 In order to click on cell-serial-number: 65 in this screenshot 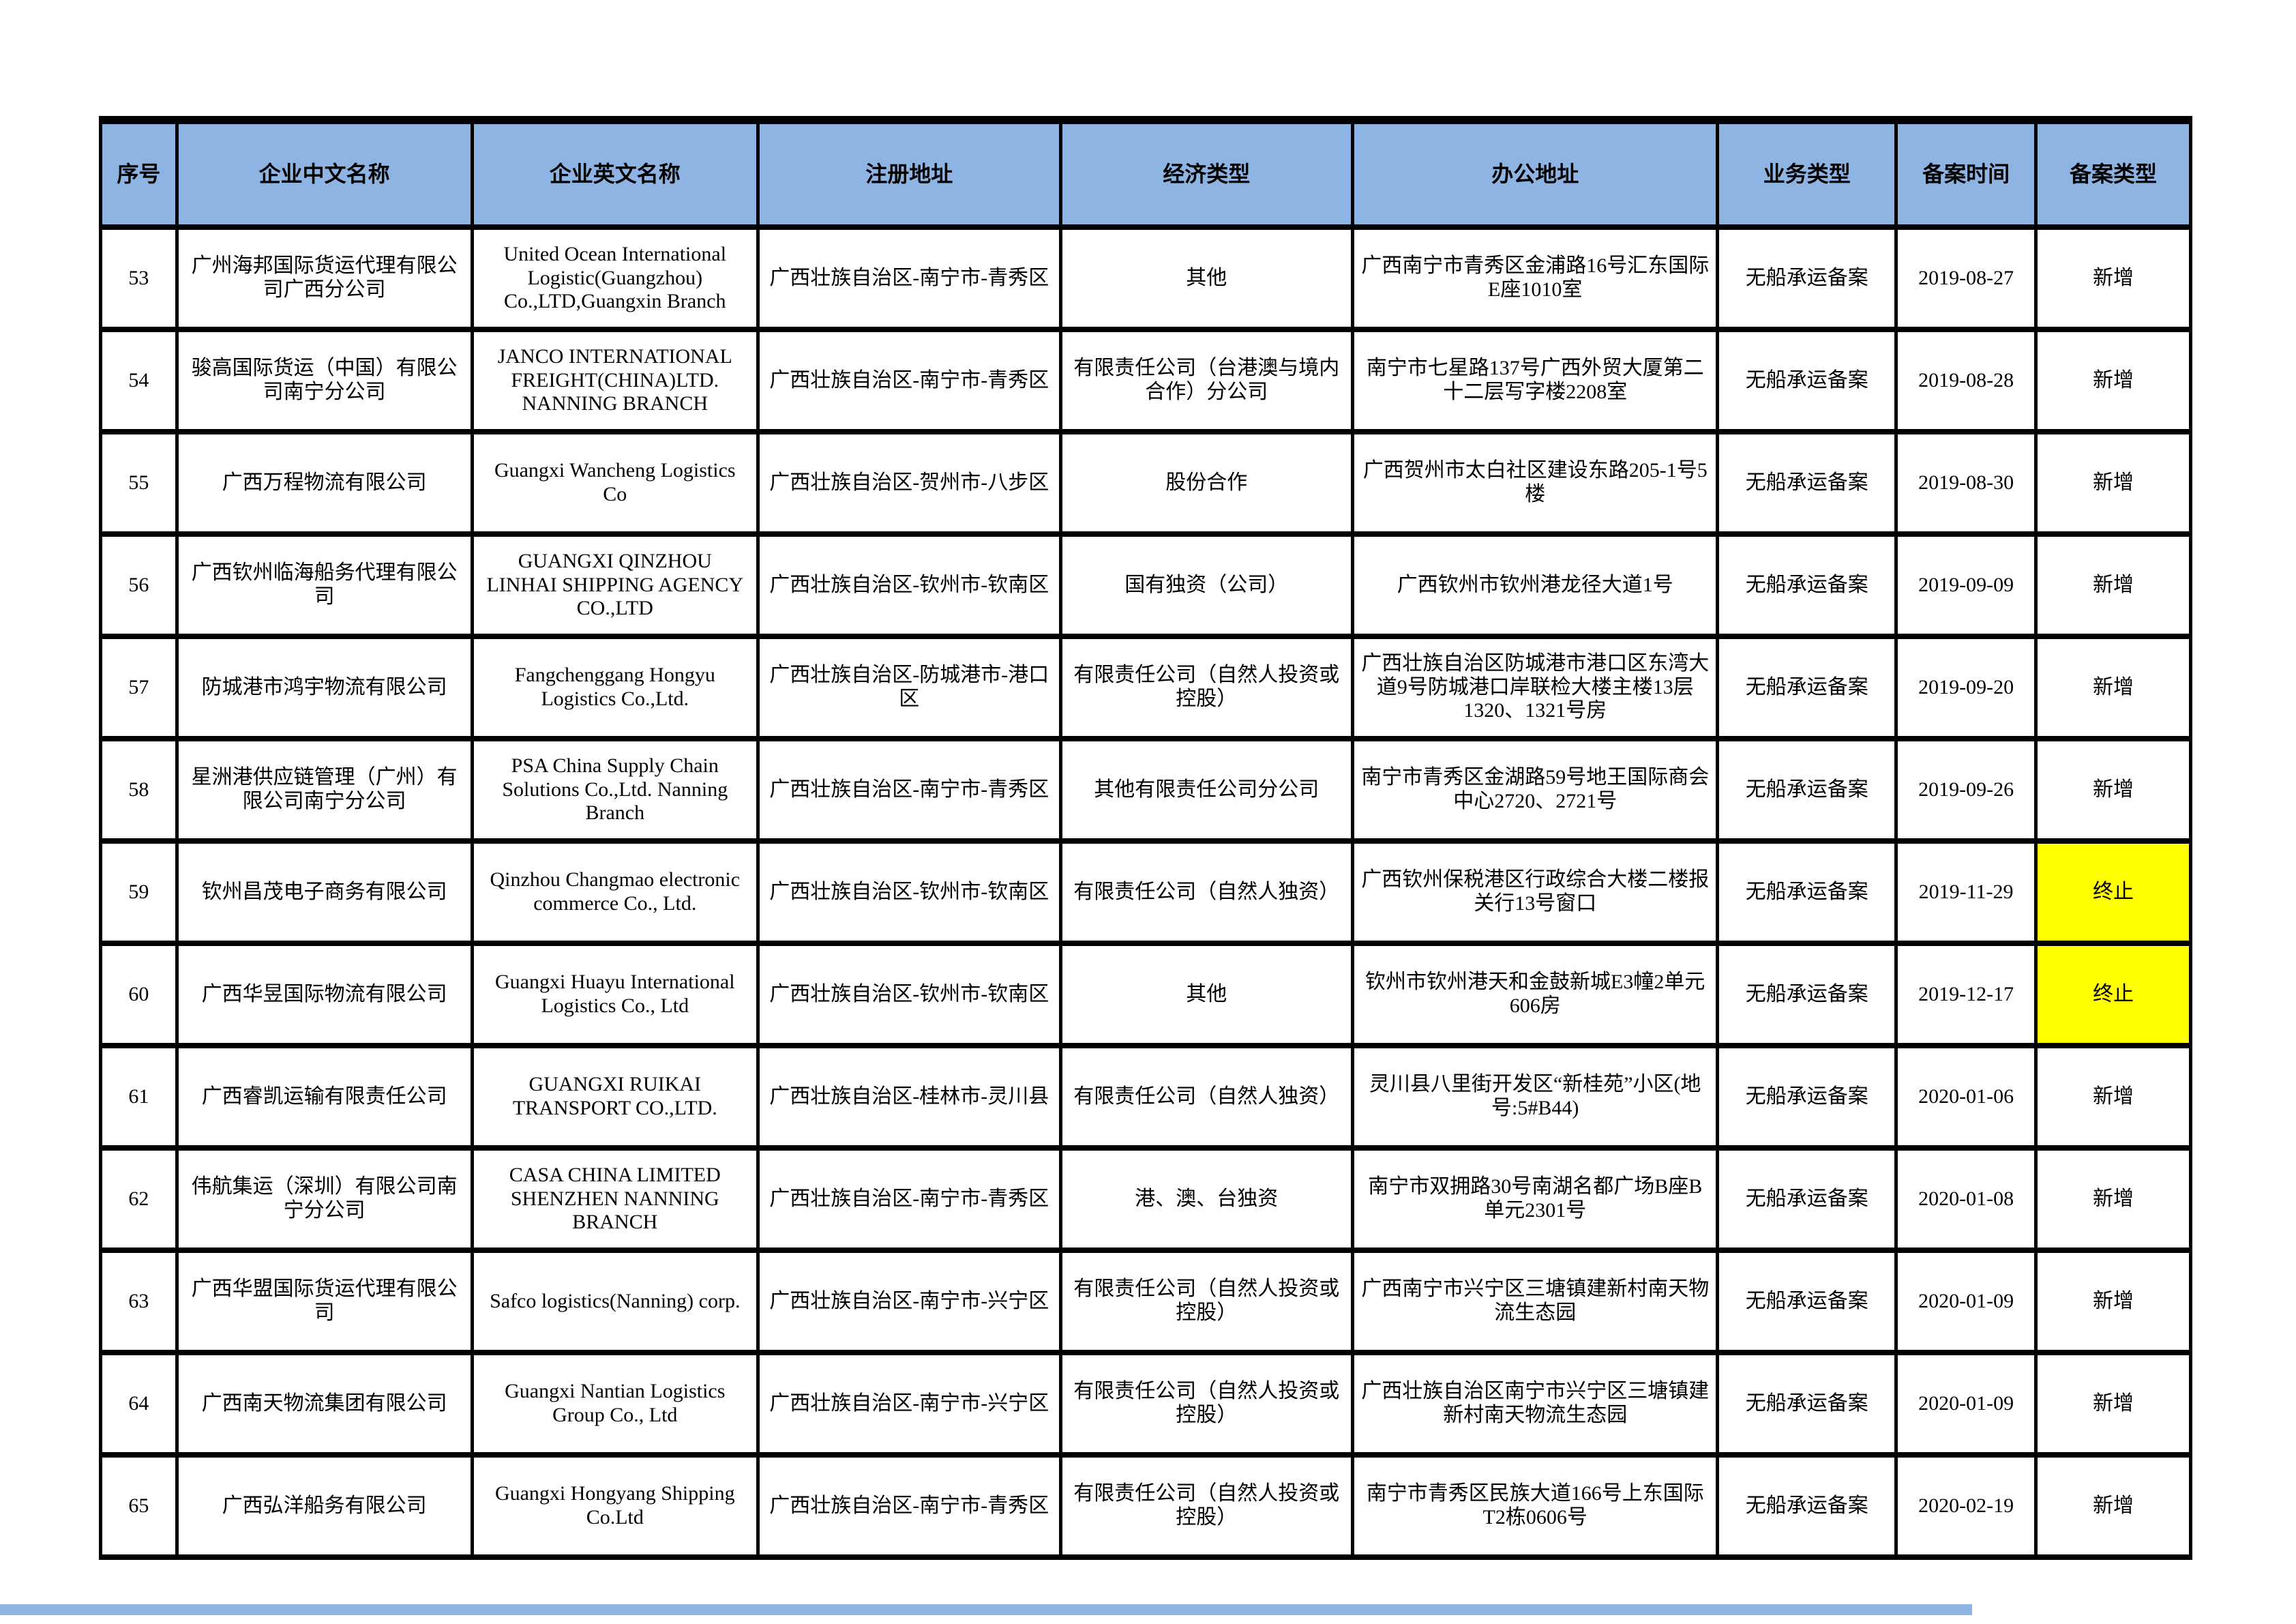, I will do `click(141, 1506)`.